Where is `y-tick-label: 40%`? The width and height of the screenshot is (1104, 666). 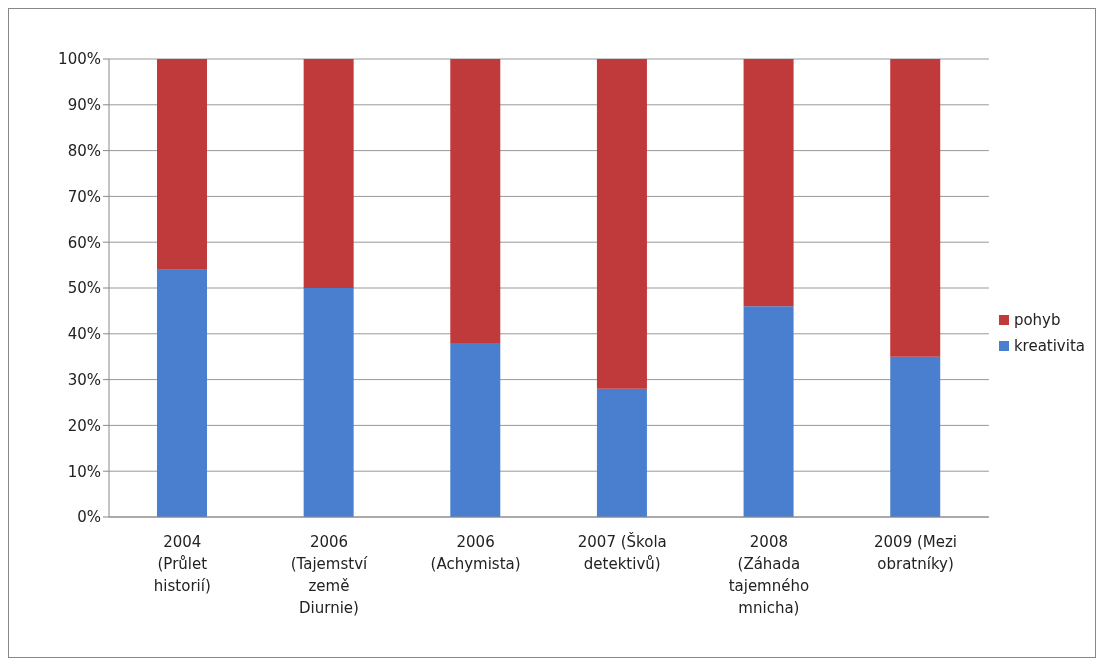
y-tick-label: 40% is located at coordinates (84, 334).